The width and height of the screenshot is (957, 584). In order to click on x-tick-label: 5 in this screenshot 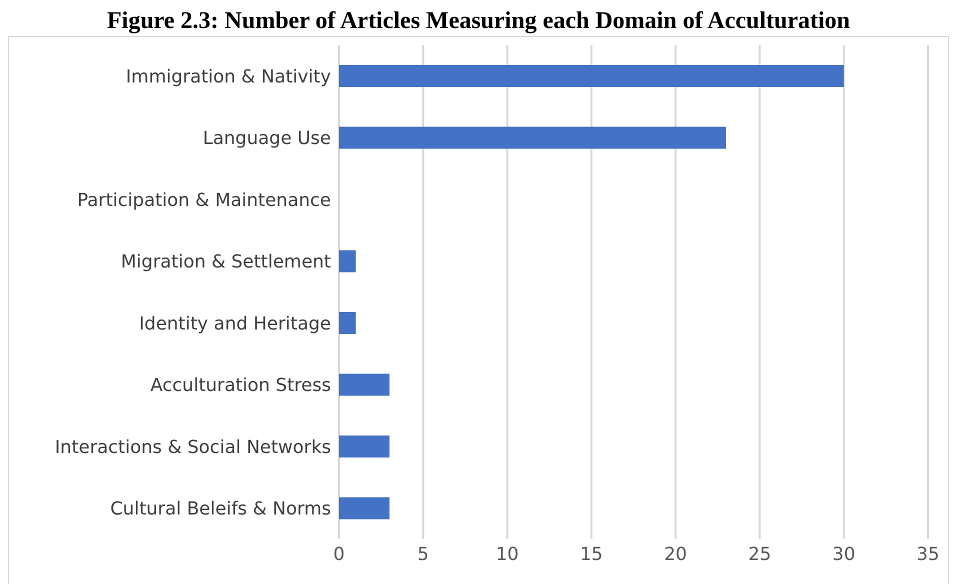, I will do `click(423, 554)`.